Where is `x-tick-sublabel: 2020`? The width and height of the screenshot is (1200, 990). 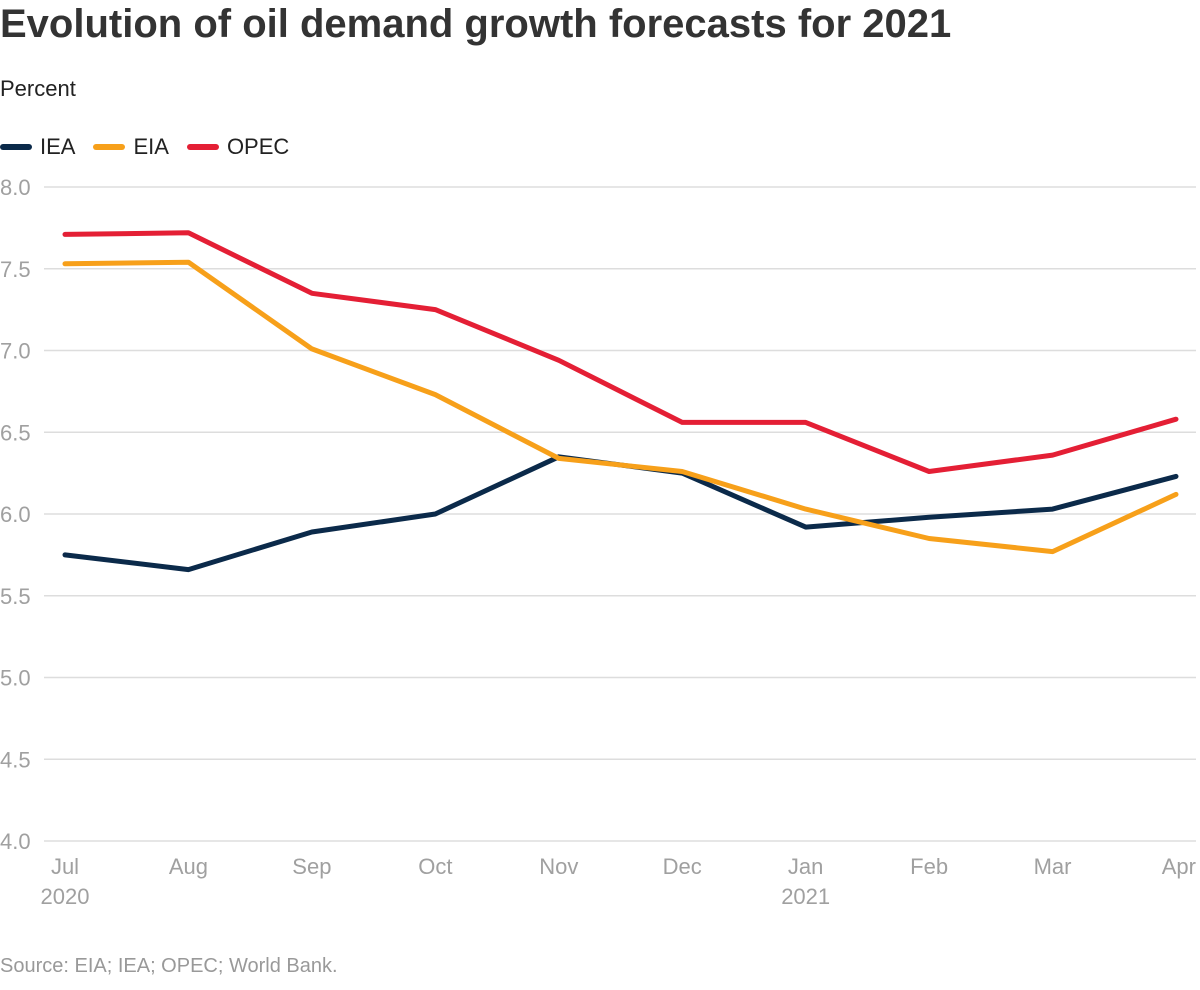
x-tick-sublabel: 2020 is located at coordinates (65, 896).